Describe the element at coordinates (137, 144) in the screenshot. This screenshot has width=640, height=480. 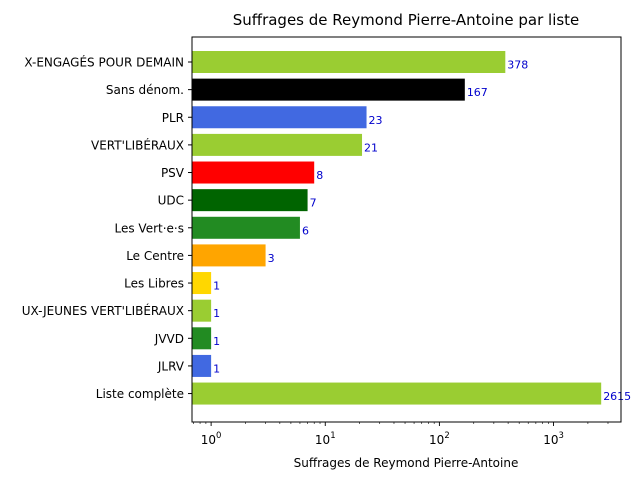
I see `category-label: VERT'LIBÉRAUX` at that location.